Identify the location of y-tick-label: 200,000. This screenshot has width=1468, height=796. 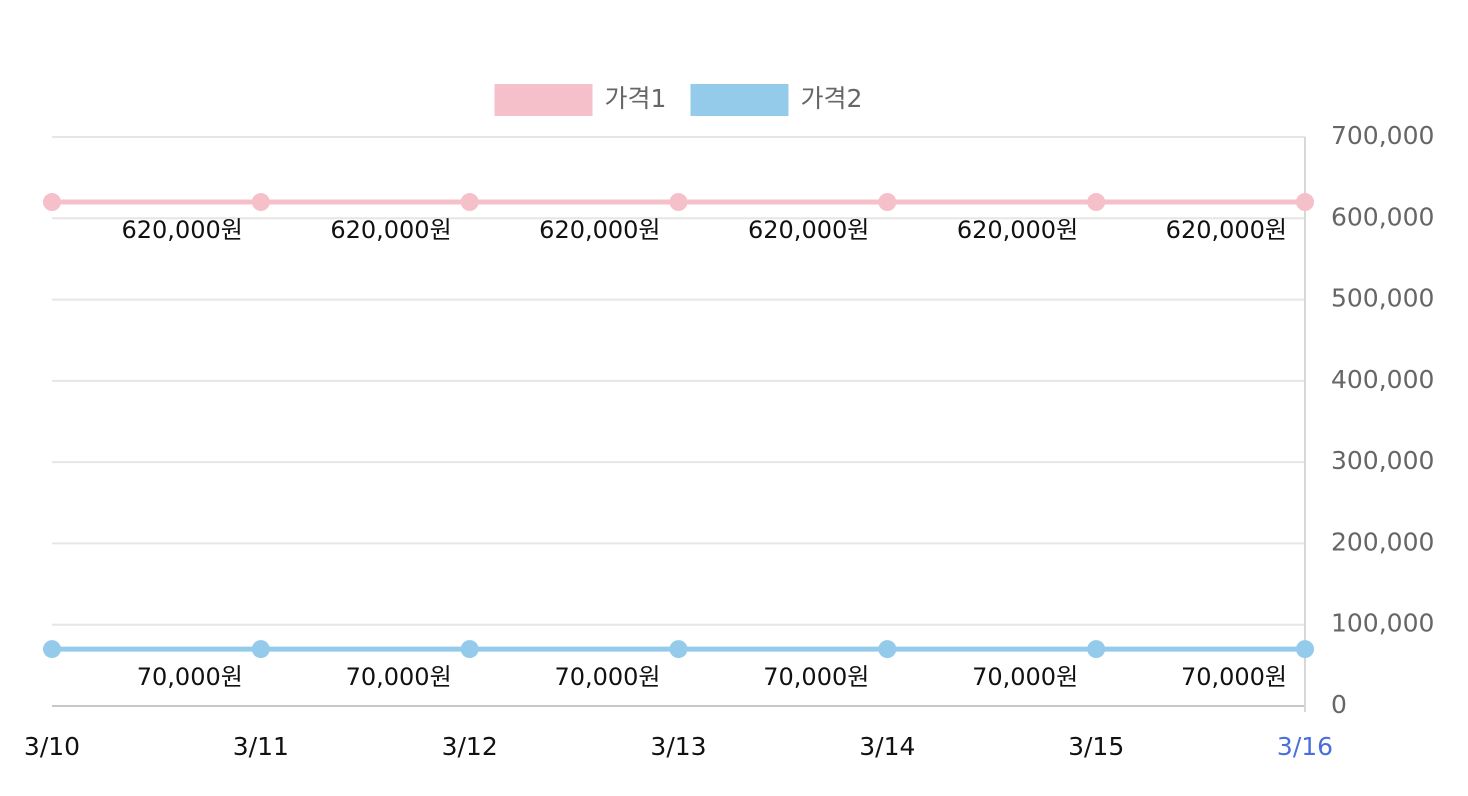
(1382, 541).